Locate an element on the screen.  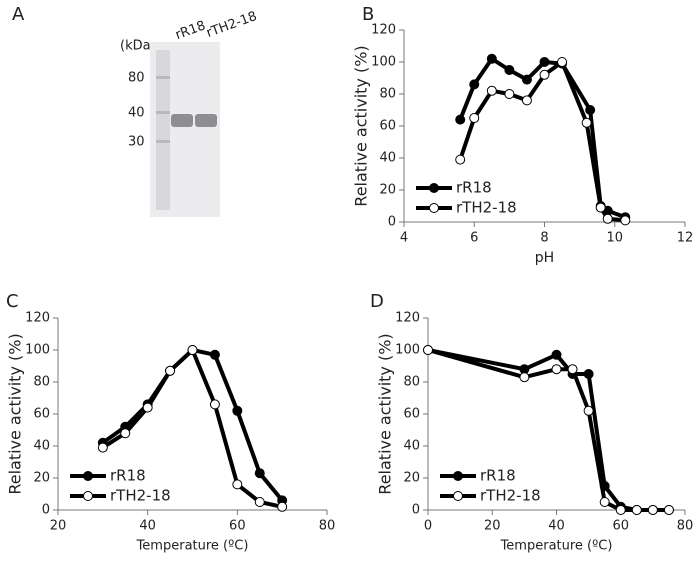
panel-label: C is located at coordinates (12, 301).